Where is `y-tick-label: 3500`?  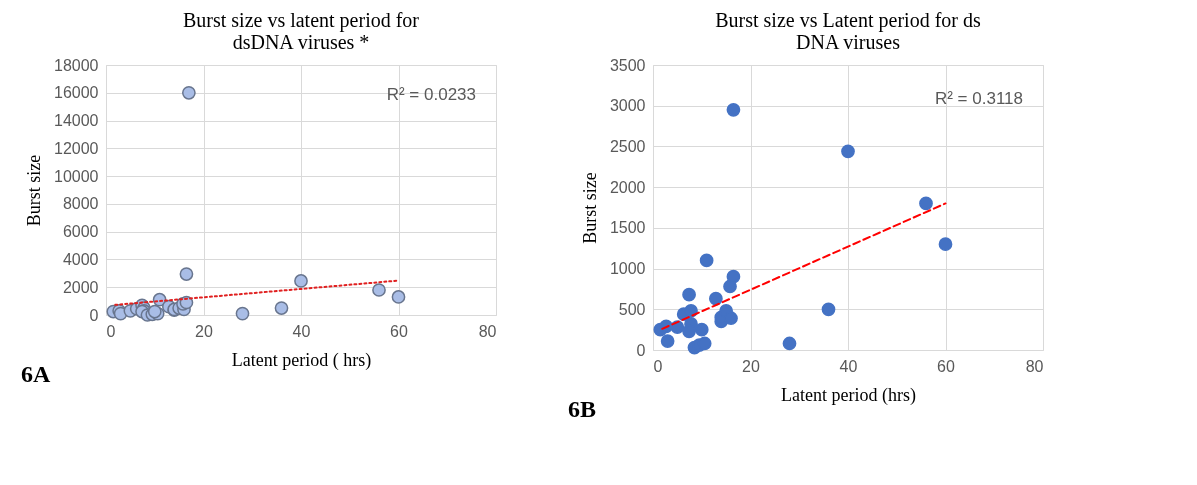 y-tick-label: 3500 is located at coordinates (627, 65).